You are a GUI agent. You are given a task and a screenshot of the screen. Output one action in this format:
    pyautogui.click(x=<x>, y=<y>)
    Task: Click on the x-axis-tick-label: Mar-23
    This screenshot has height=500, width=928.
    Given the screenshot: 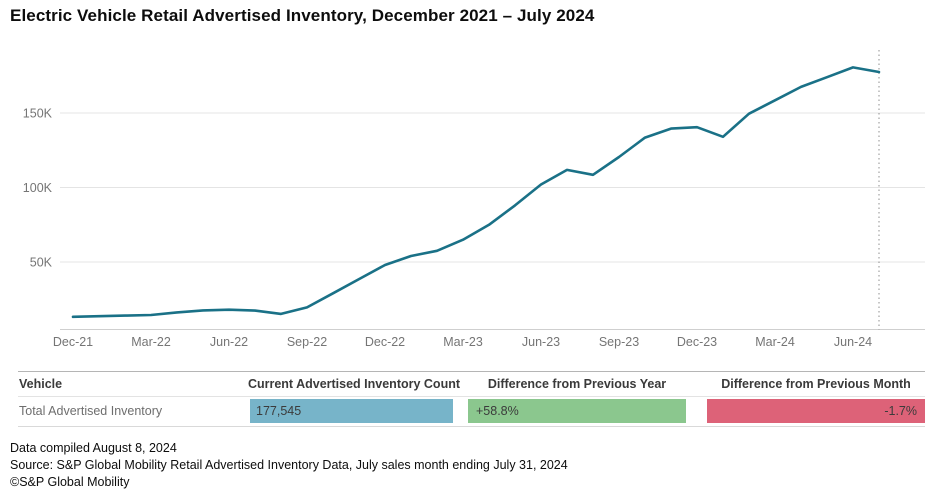 What is the action you would take?
    pyautogui.click(x=463, y=342)
    